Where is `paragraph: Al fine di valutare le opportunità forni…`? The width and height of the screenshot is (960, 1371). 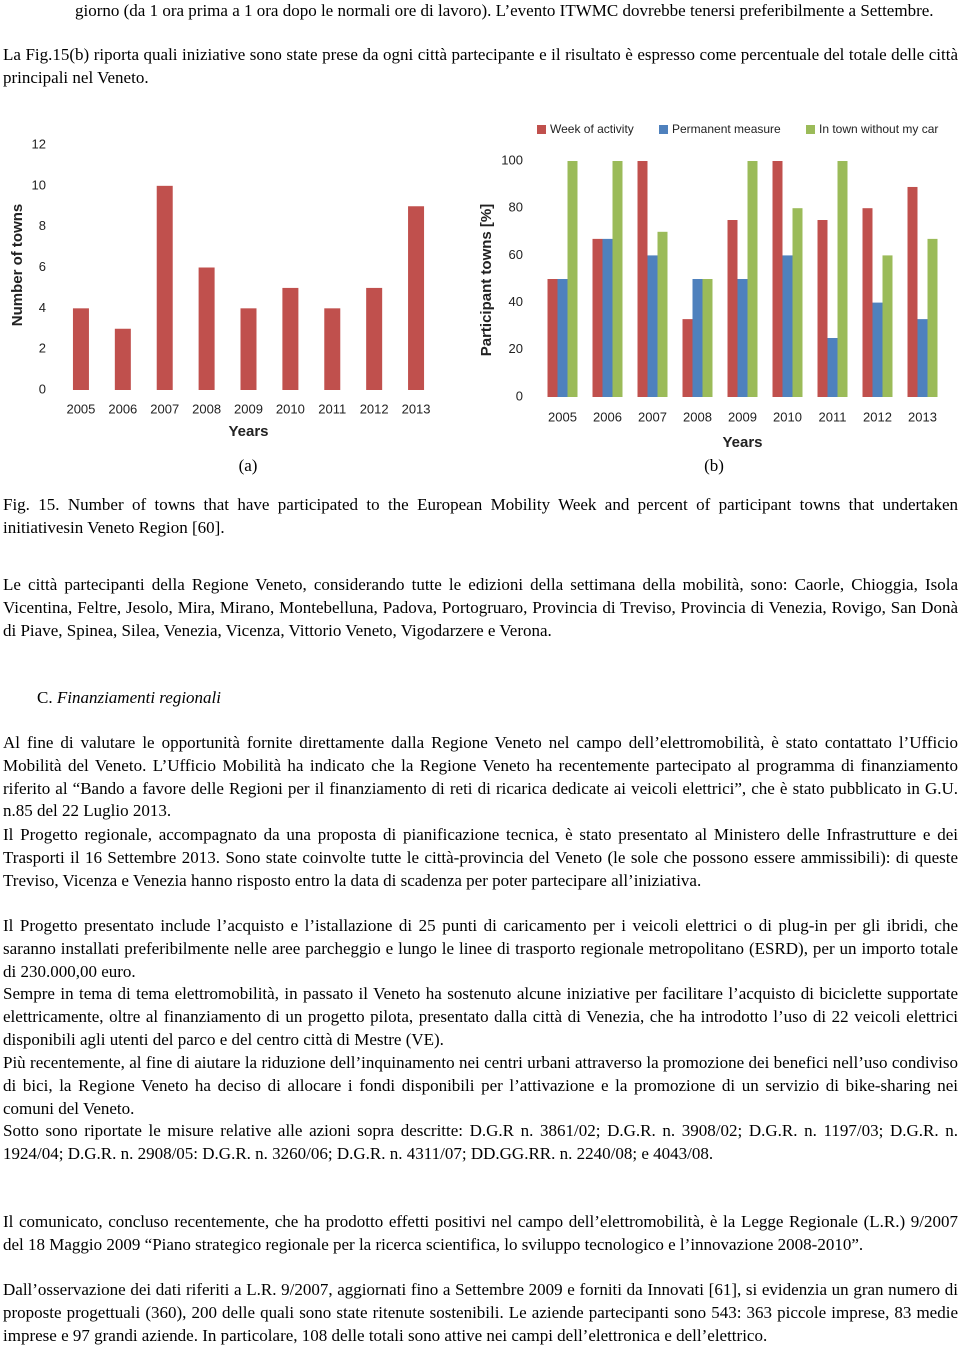 paragraph: Al fine di valutare le opportunità forni… is located at coordinates (480, 777).